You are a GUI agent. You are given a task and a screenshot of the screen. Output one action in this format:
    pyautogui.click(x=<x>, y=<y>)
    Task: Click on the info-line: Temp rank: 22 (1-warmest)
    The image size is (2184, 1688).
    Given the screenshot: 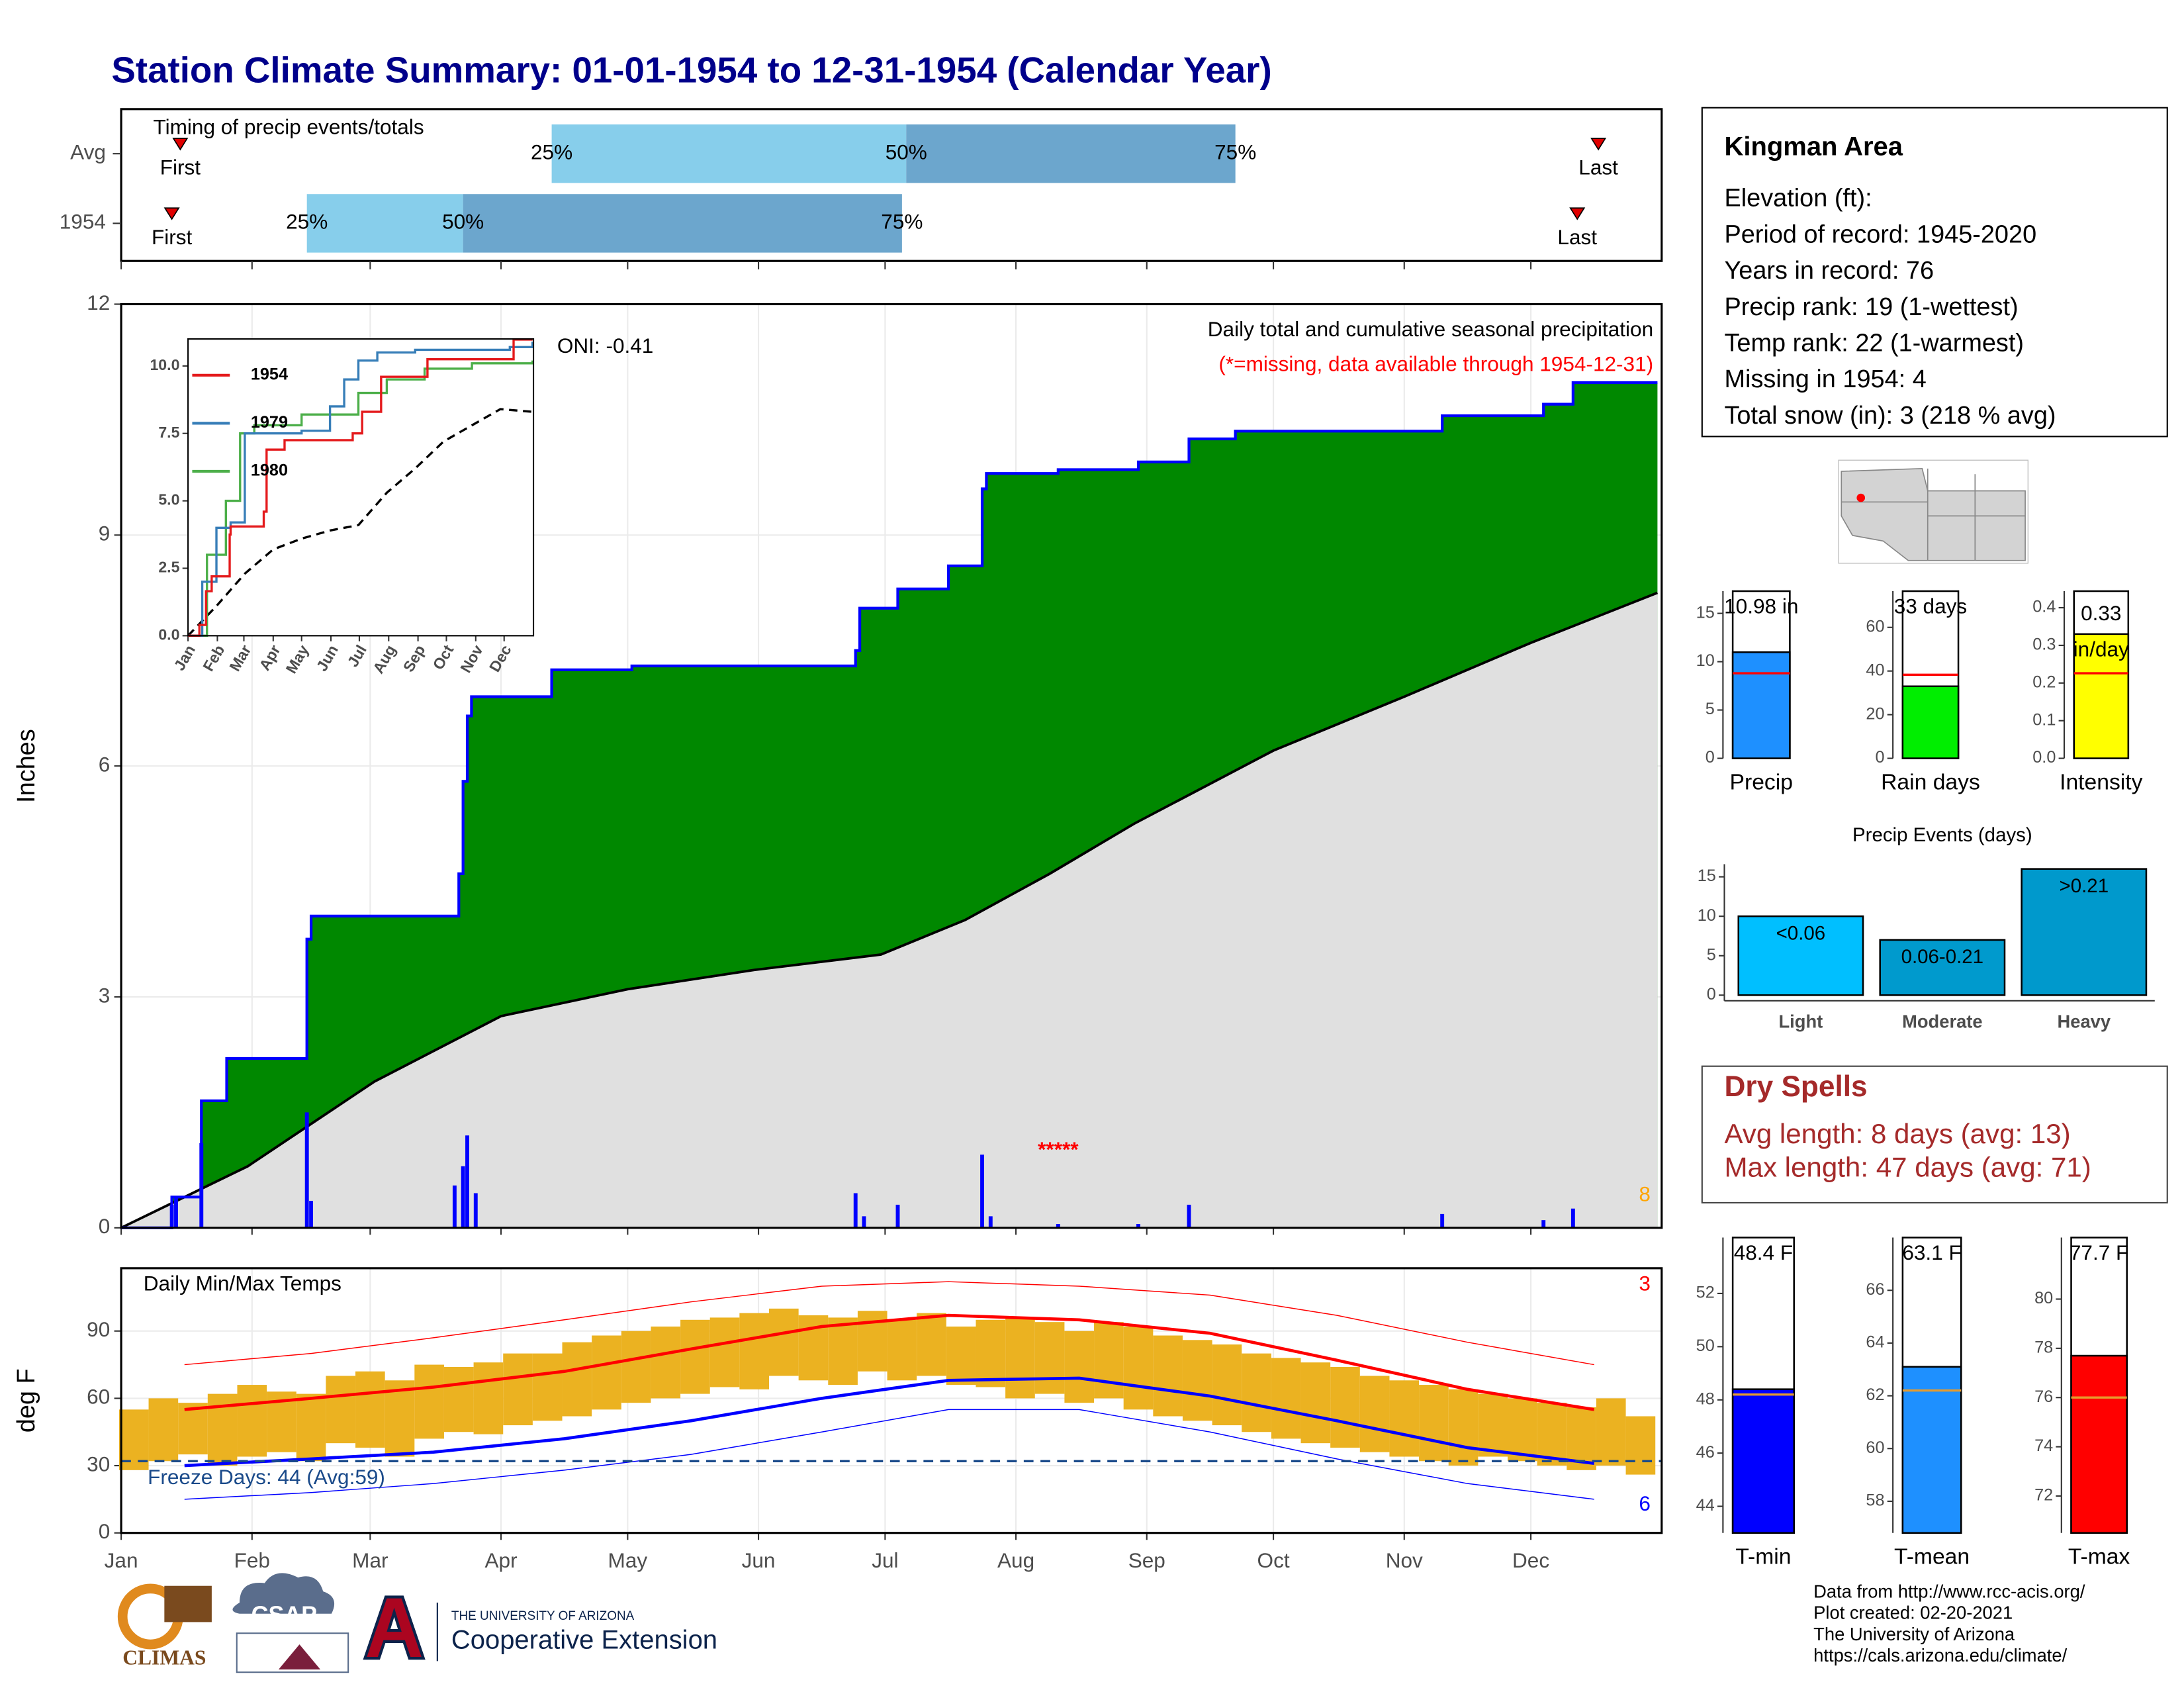 What is the action you would take?
    pyautogui.click(x=1874, y=343)
    